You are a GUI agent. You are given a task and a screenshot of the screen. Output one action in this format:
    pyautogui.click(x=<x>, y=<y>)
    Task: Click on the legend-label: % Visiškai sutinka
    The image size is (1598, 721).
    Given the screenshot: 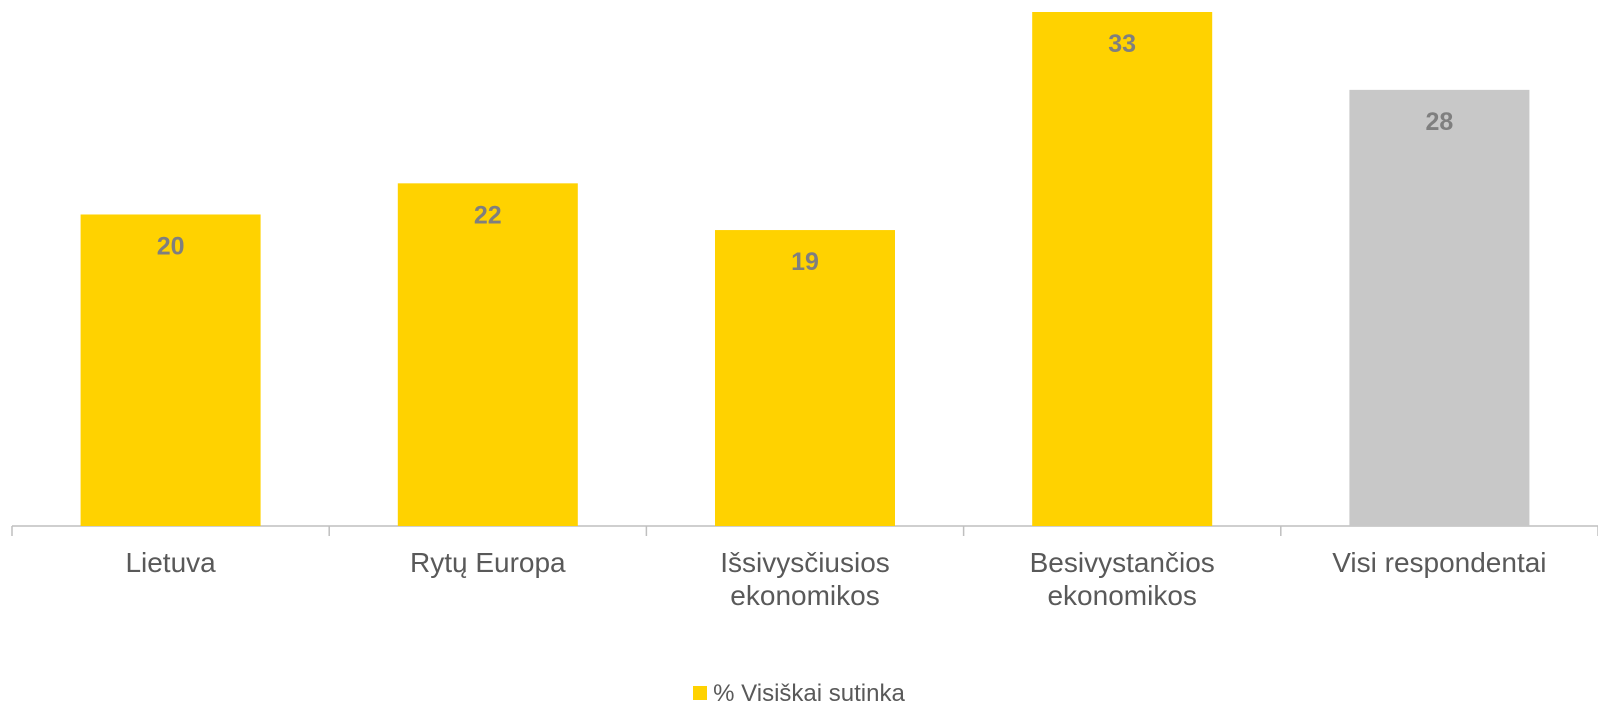 What is the action you would take?
    pyautogui.click(x=809, y=693)
    